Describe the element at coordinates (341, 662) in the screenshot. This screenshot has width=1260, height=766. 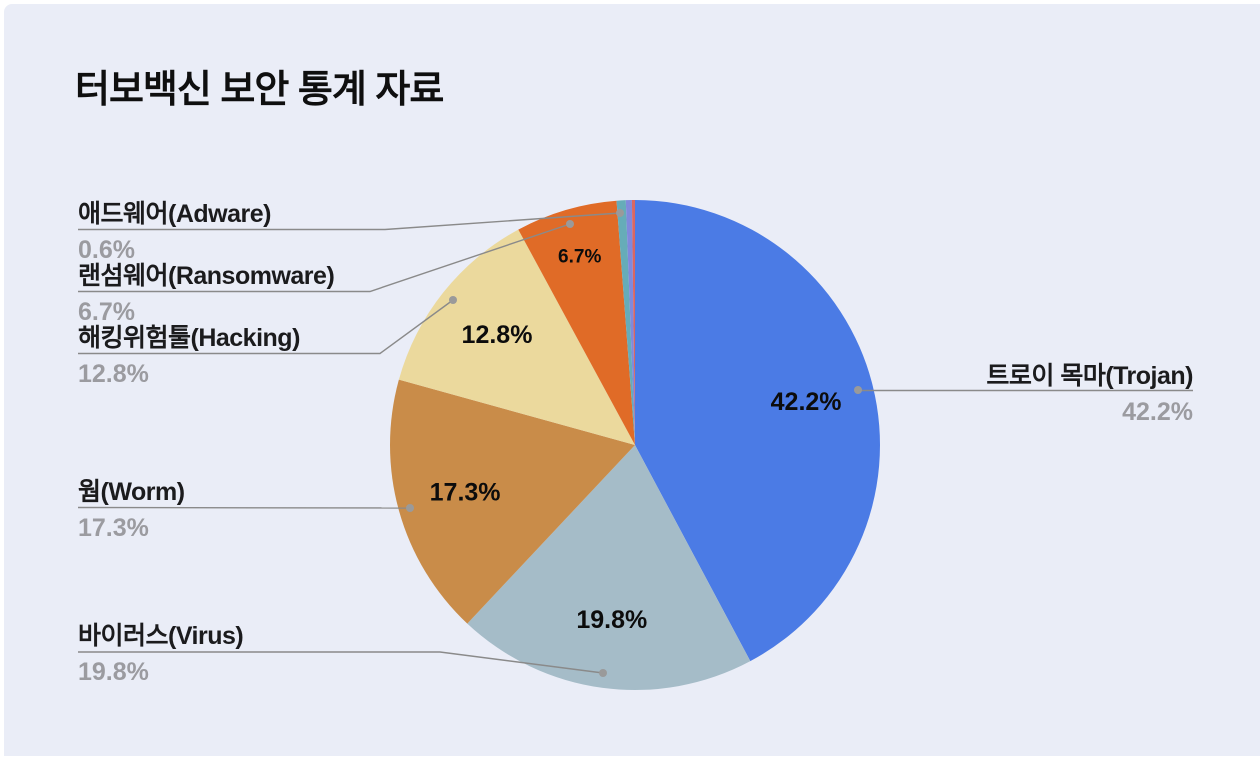
I see `leader-line-virus` at that location.